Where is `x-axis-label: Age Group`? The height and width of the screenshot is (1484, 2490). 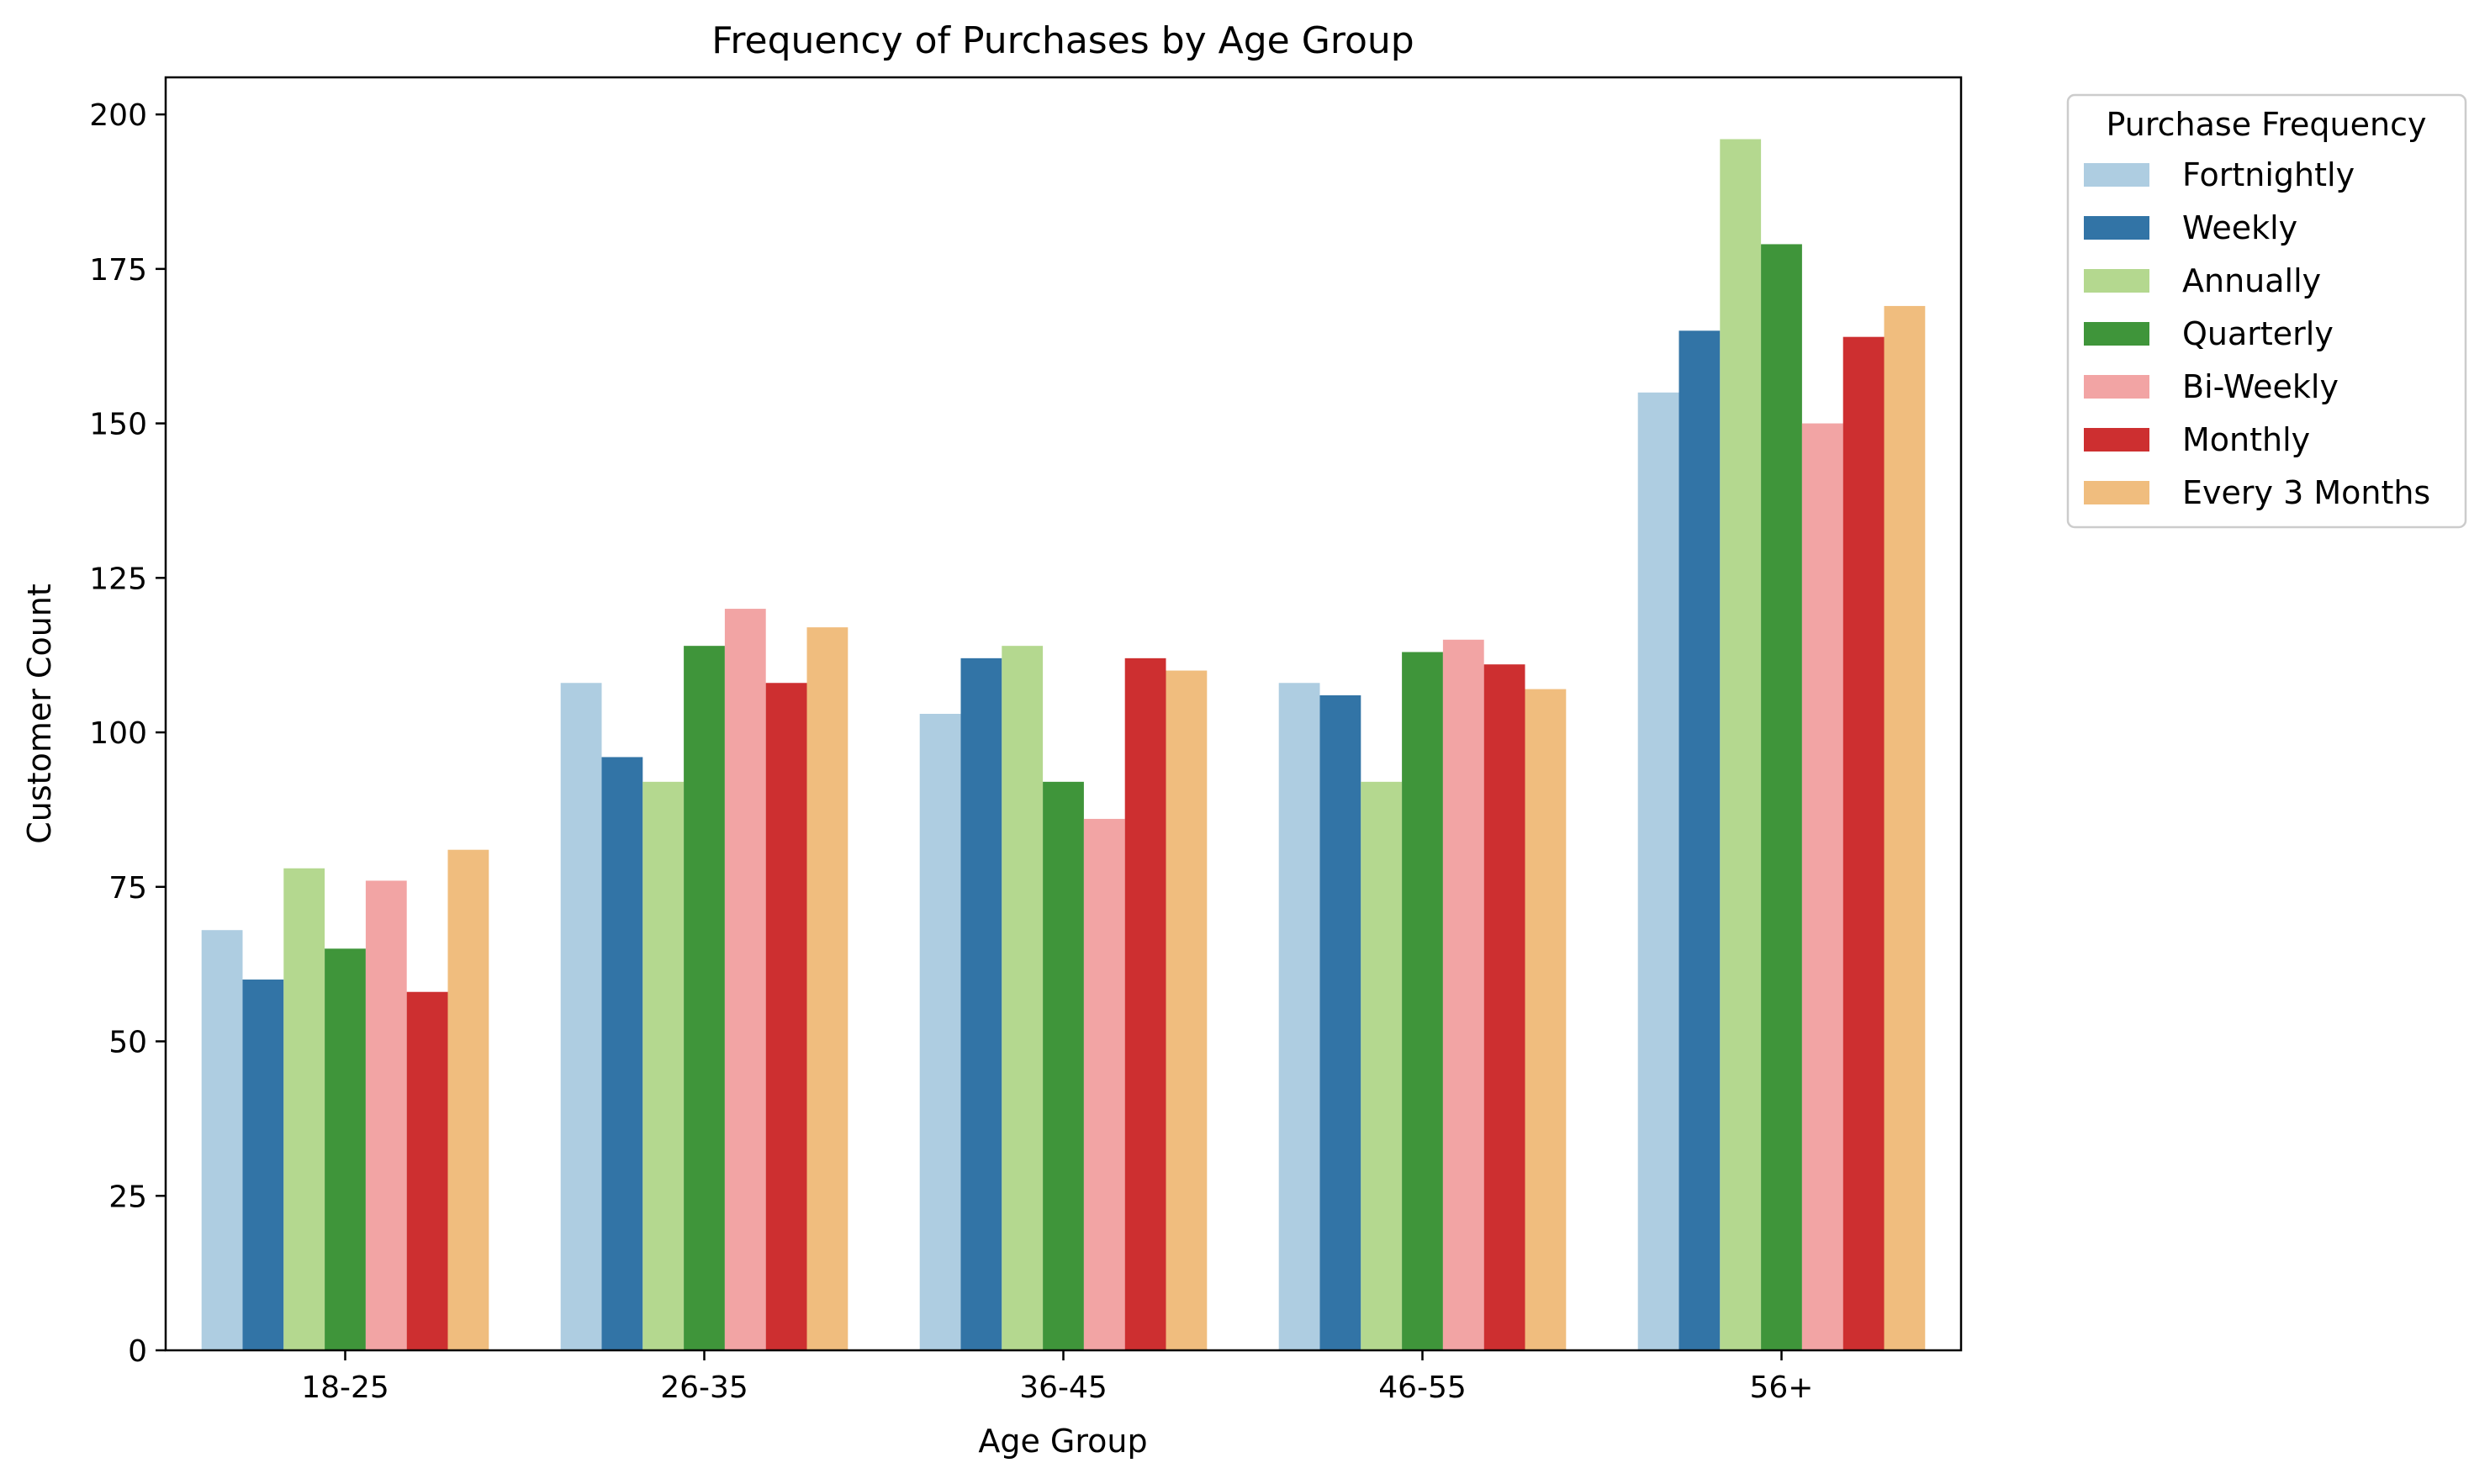 x-axis-label: Age Group is located at coordinates (1062, 1441).